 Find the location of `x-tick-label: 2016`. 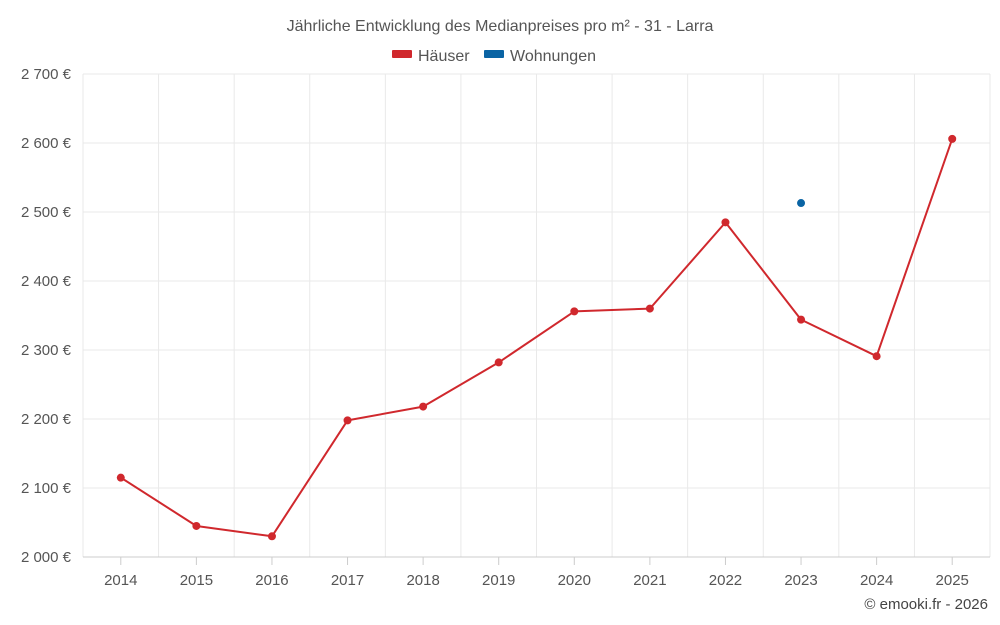

x-tick-label: 2016 is located at coordinates (271, 580).